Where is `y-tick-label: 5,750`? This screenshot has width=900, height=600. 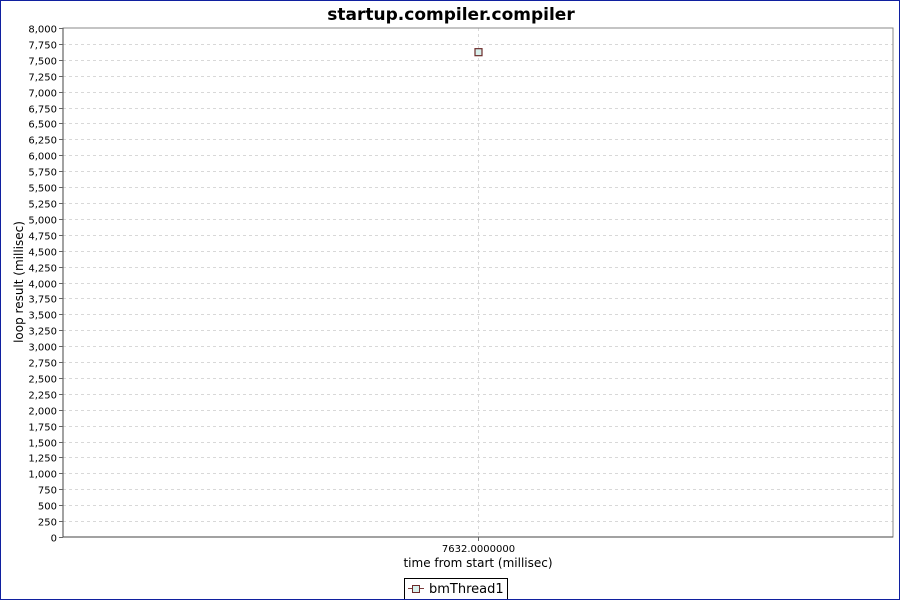 y-tick-label: 5,750 is located at coordinates (42, 173).